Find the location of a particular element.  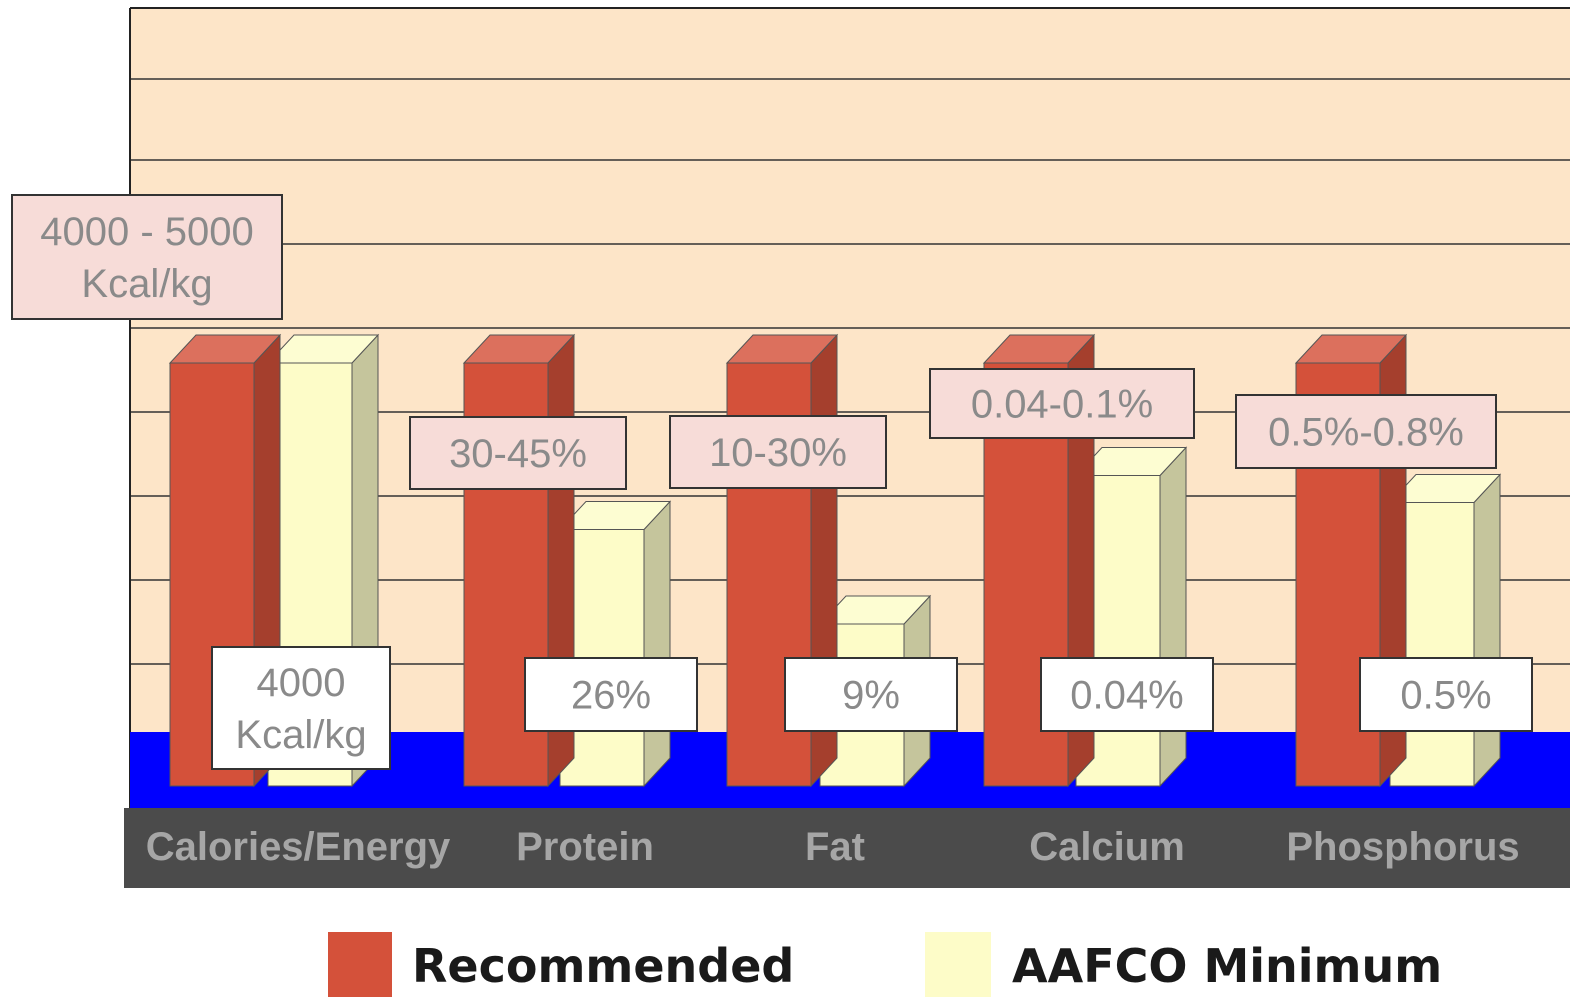

aafco-value-label: 0.5% is located at coordinates (1446, 694).